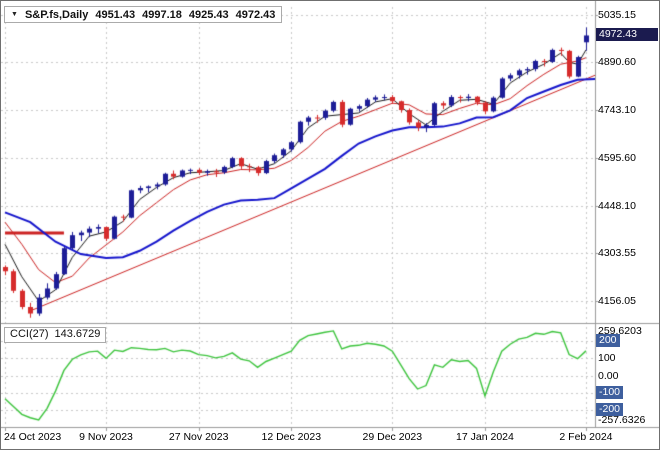 The height and width of the screenshot is (450, 660). Describe the element at coordinates (208, 14) in the screenshot. I see `ohlc-low: 4925.43` at that location.